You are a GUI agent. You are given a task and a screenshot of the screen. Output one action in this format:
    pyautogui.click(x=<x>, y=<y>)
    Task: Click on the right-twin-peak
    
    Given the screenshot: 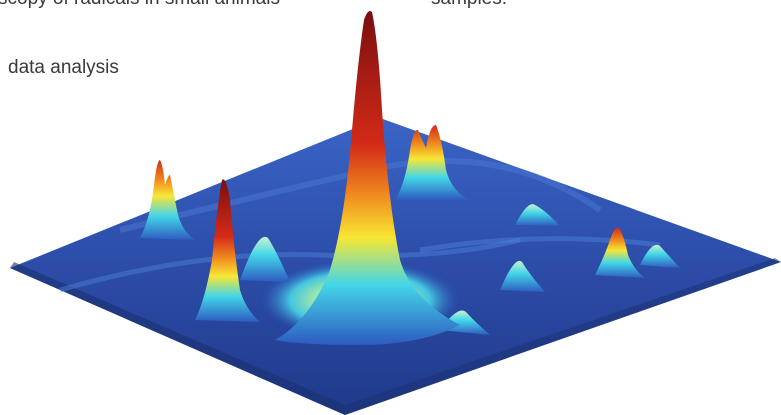 What is the action you would take?
    pyautogui.click(x=432, y=162)
    